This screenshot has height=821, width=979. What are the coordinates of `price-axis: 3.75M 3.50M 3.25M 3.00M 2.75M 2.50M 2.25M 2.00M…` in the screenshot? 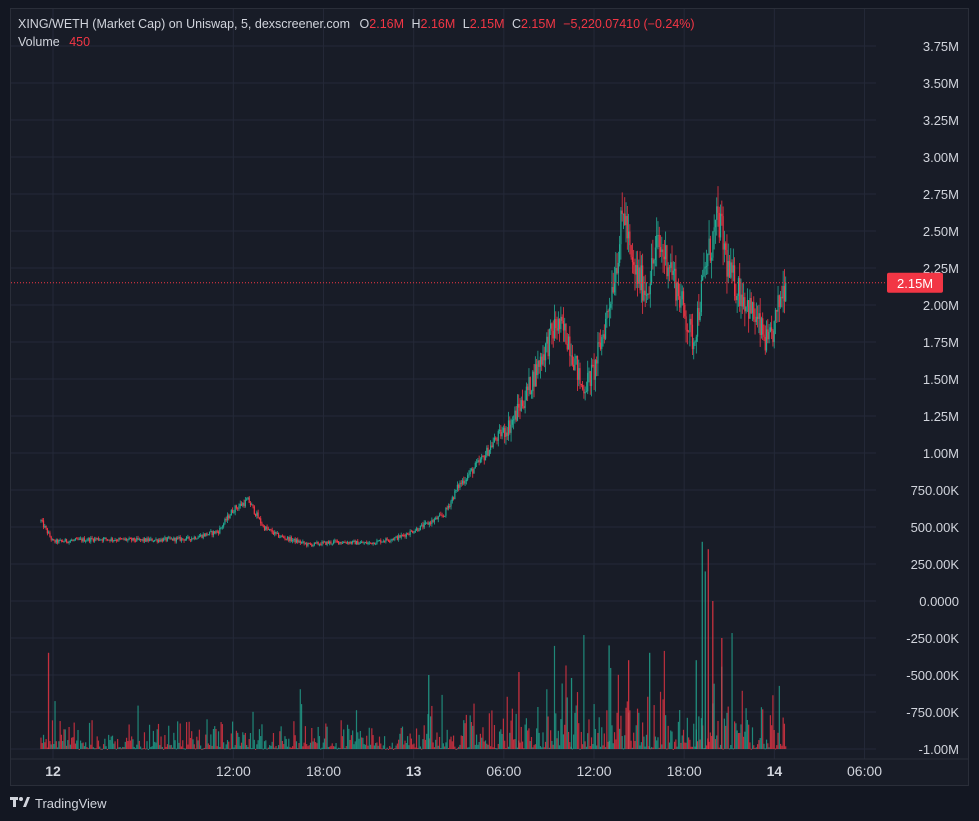 It's located at (932, 398).